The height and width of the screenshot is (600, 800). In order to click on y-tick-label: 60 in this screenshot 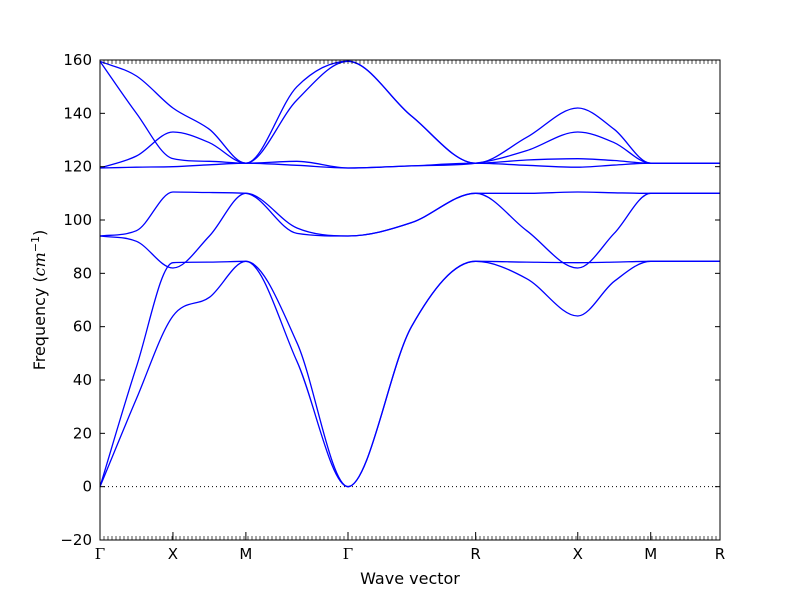, I will do `click(82, 327)`.